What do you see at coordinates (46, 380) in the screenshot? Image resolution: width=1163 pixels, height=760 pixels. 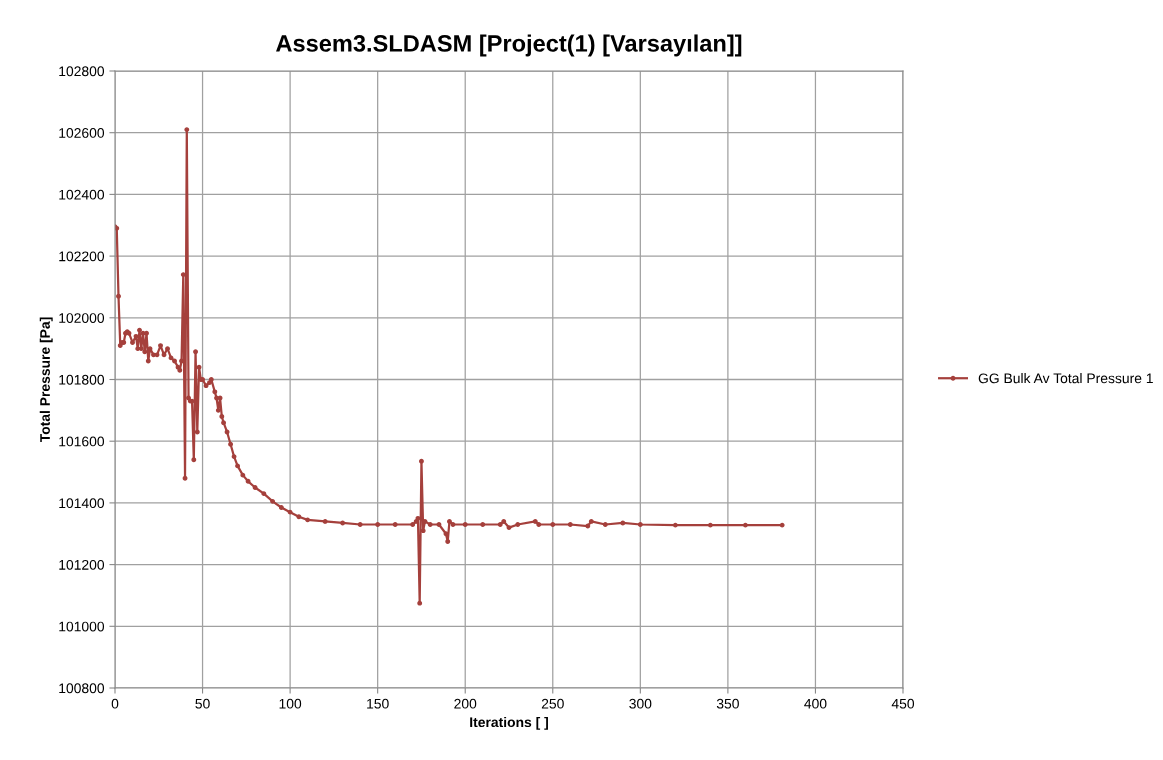 I see `y-axis-title: Total Pressure [Pa]` at bounding box center [46, 380].